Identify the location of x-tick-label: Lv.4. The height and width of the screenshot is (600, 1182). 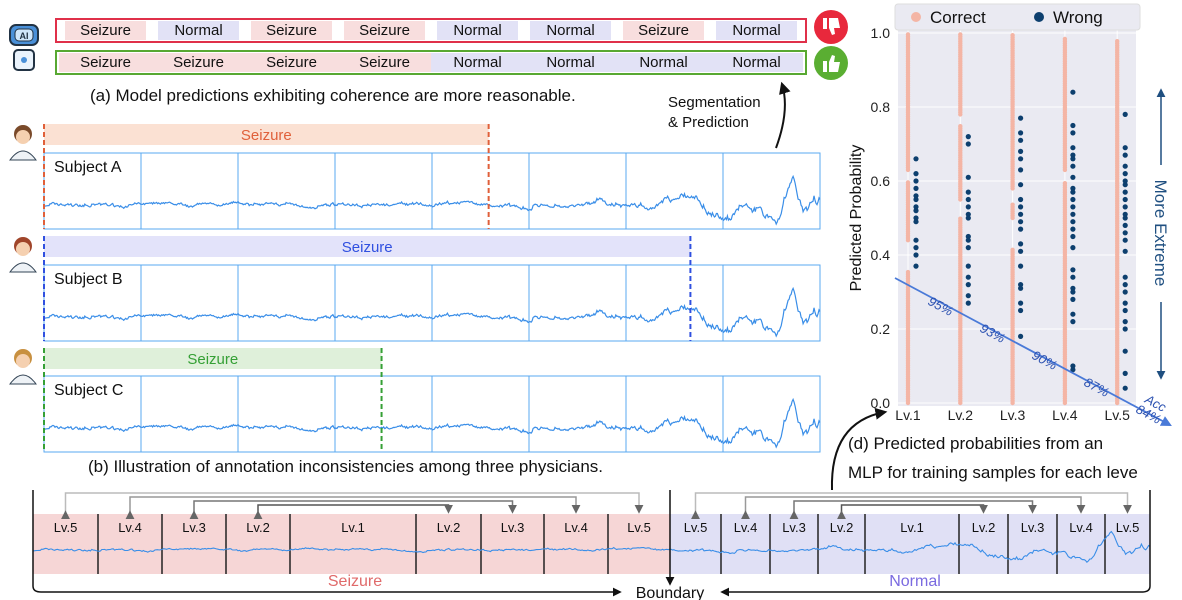
(1065, 415).